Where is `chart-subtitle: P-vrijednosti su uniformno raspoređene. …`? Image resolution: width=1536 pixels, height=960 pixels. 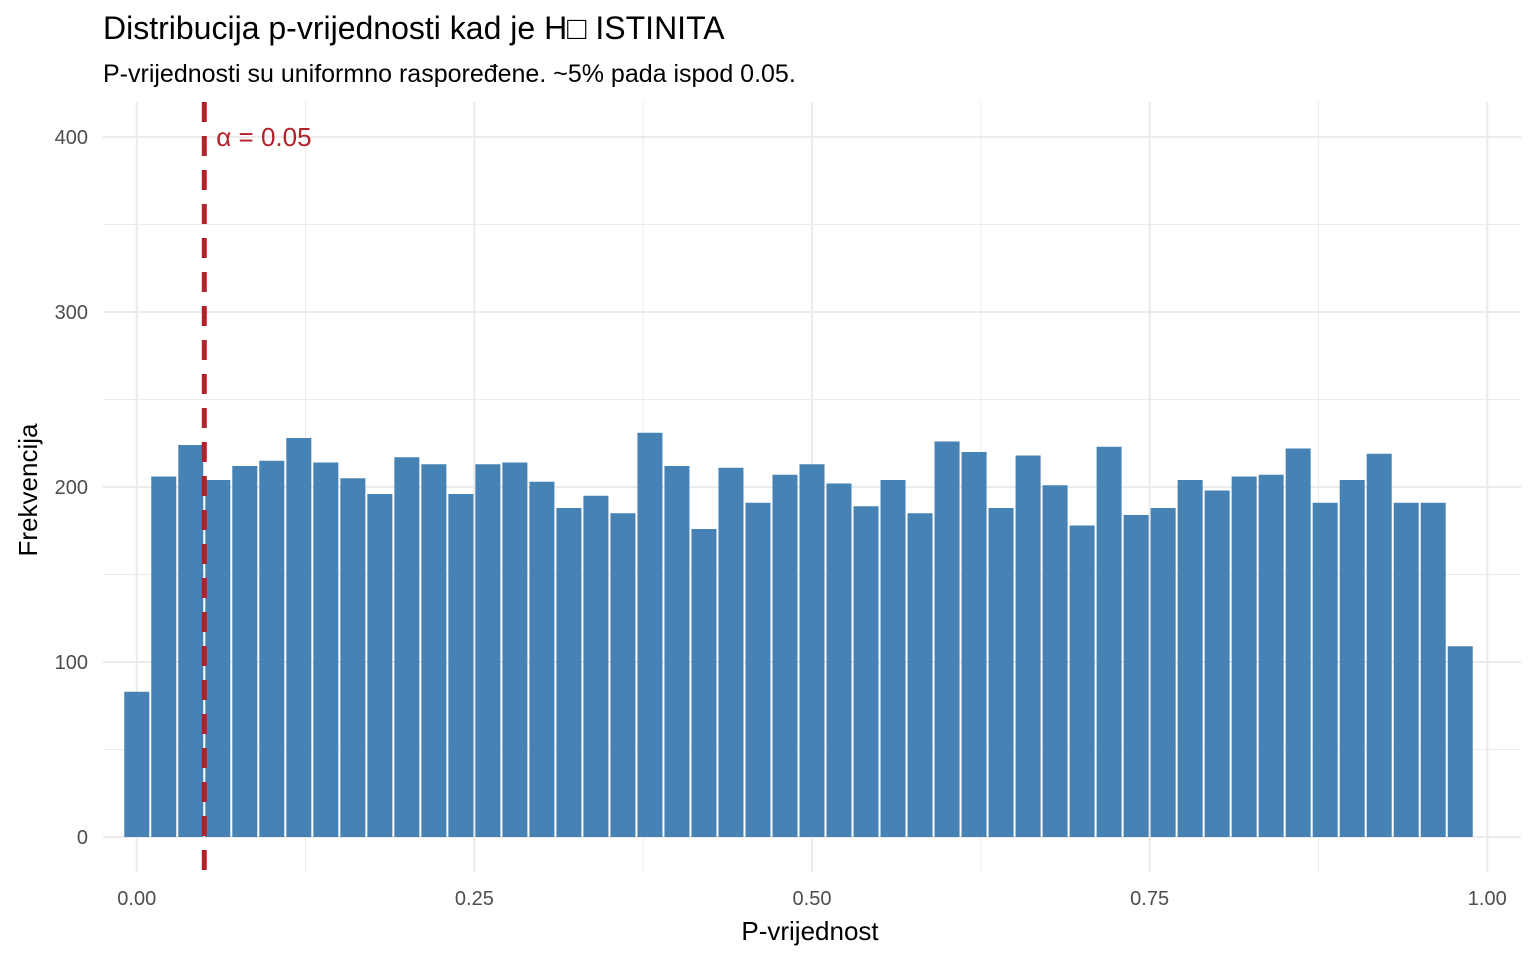
chart-subtitle: P-vrijednosti su uniformno raspoređene. … is located at coordinates (449, 74).